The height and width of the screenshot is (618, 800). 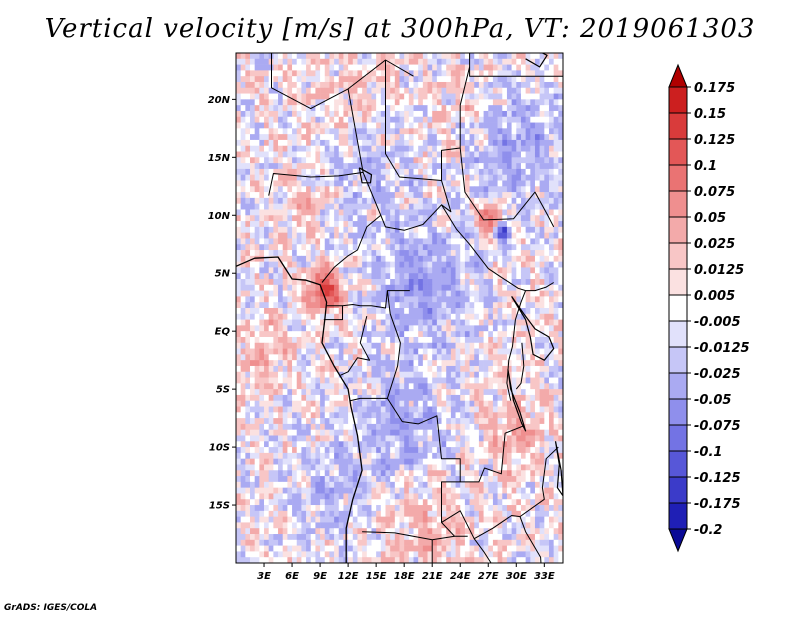 I want to click on x-tick-label: 24E, so click(x=460, y=576).